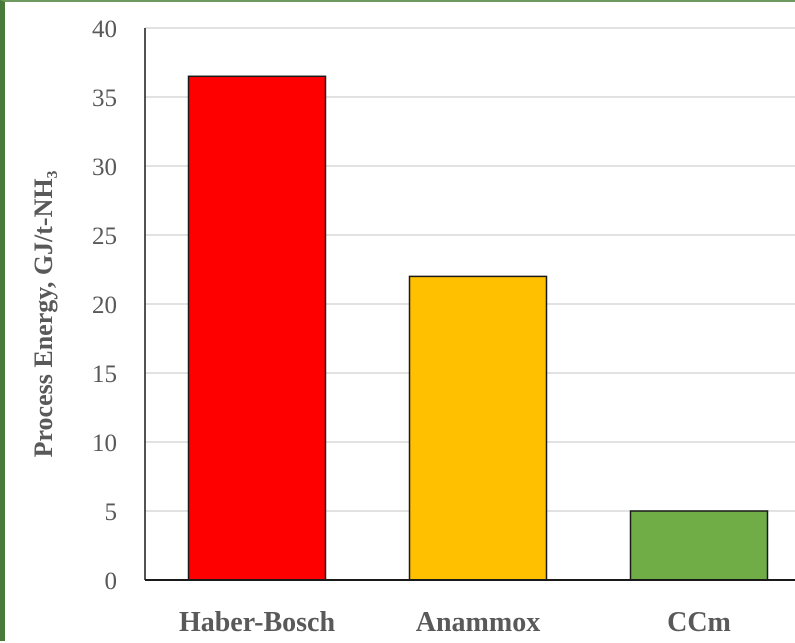 This screenshot has height=643, width=795. What do you see at coordinates (104, 167) in the screenshot?
I see `y-tick-label-30: 30` at bounding box center [104, 167].